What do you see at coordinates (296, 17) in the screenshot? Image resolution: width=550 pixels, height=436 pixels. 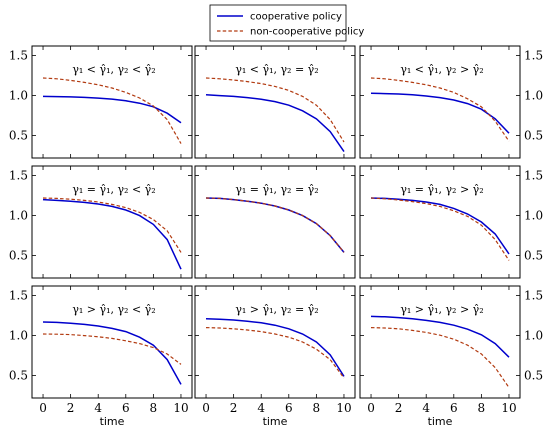 I see `legend-label-cooperative: cooperative policy` at bounding box center [296, 17].